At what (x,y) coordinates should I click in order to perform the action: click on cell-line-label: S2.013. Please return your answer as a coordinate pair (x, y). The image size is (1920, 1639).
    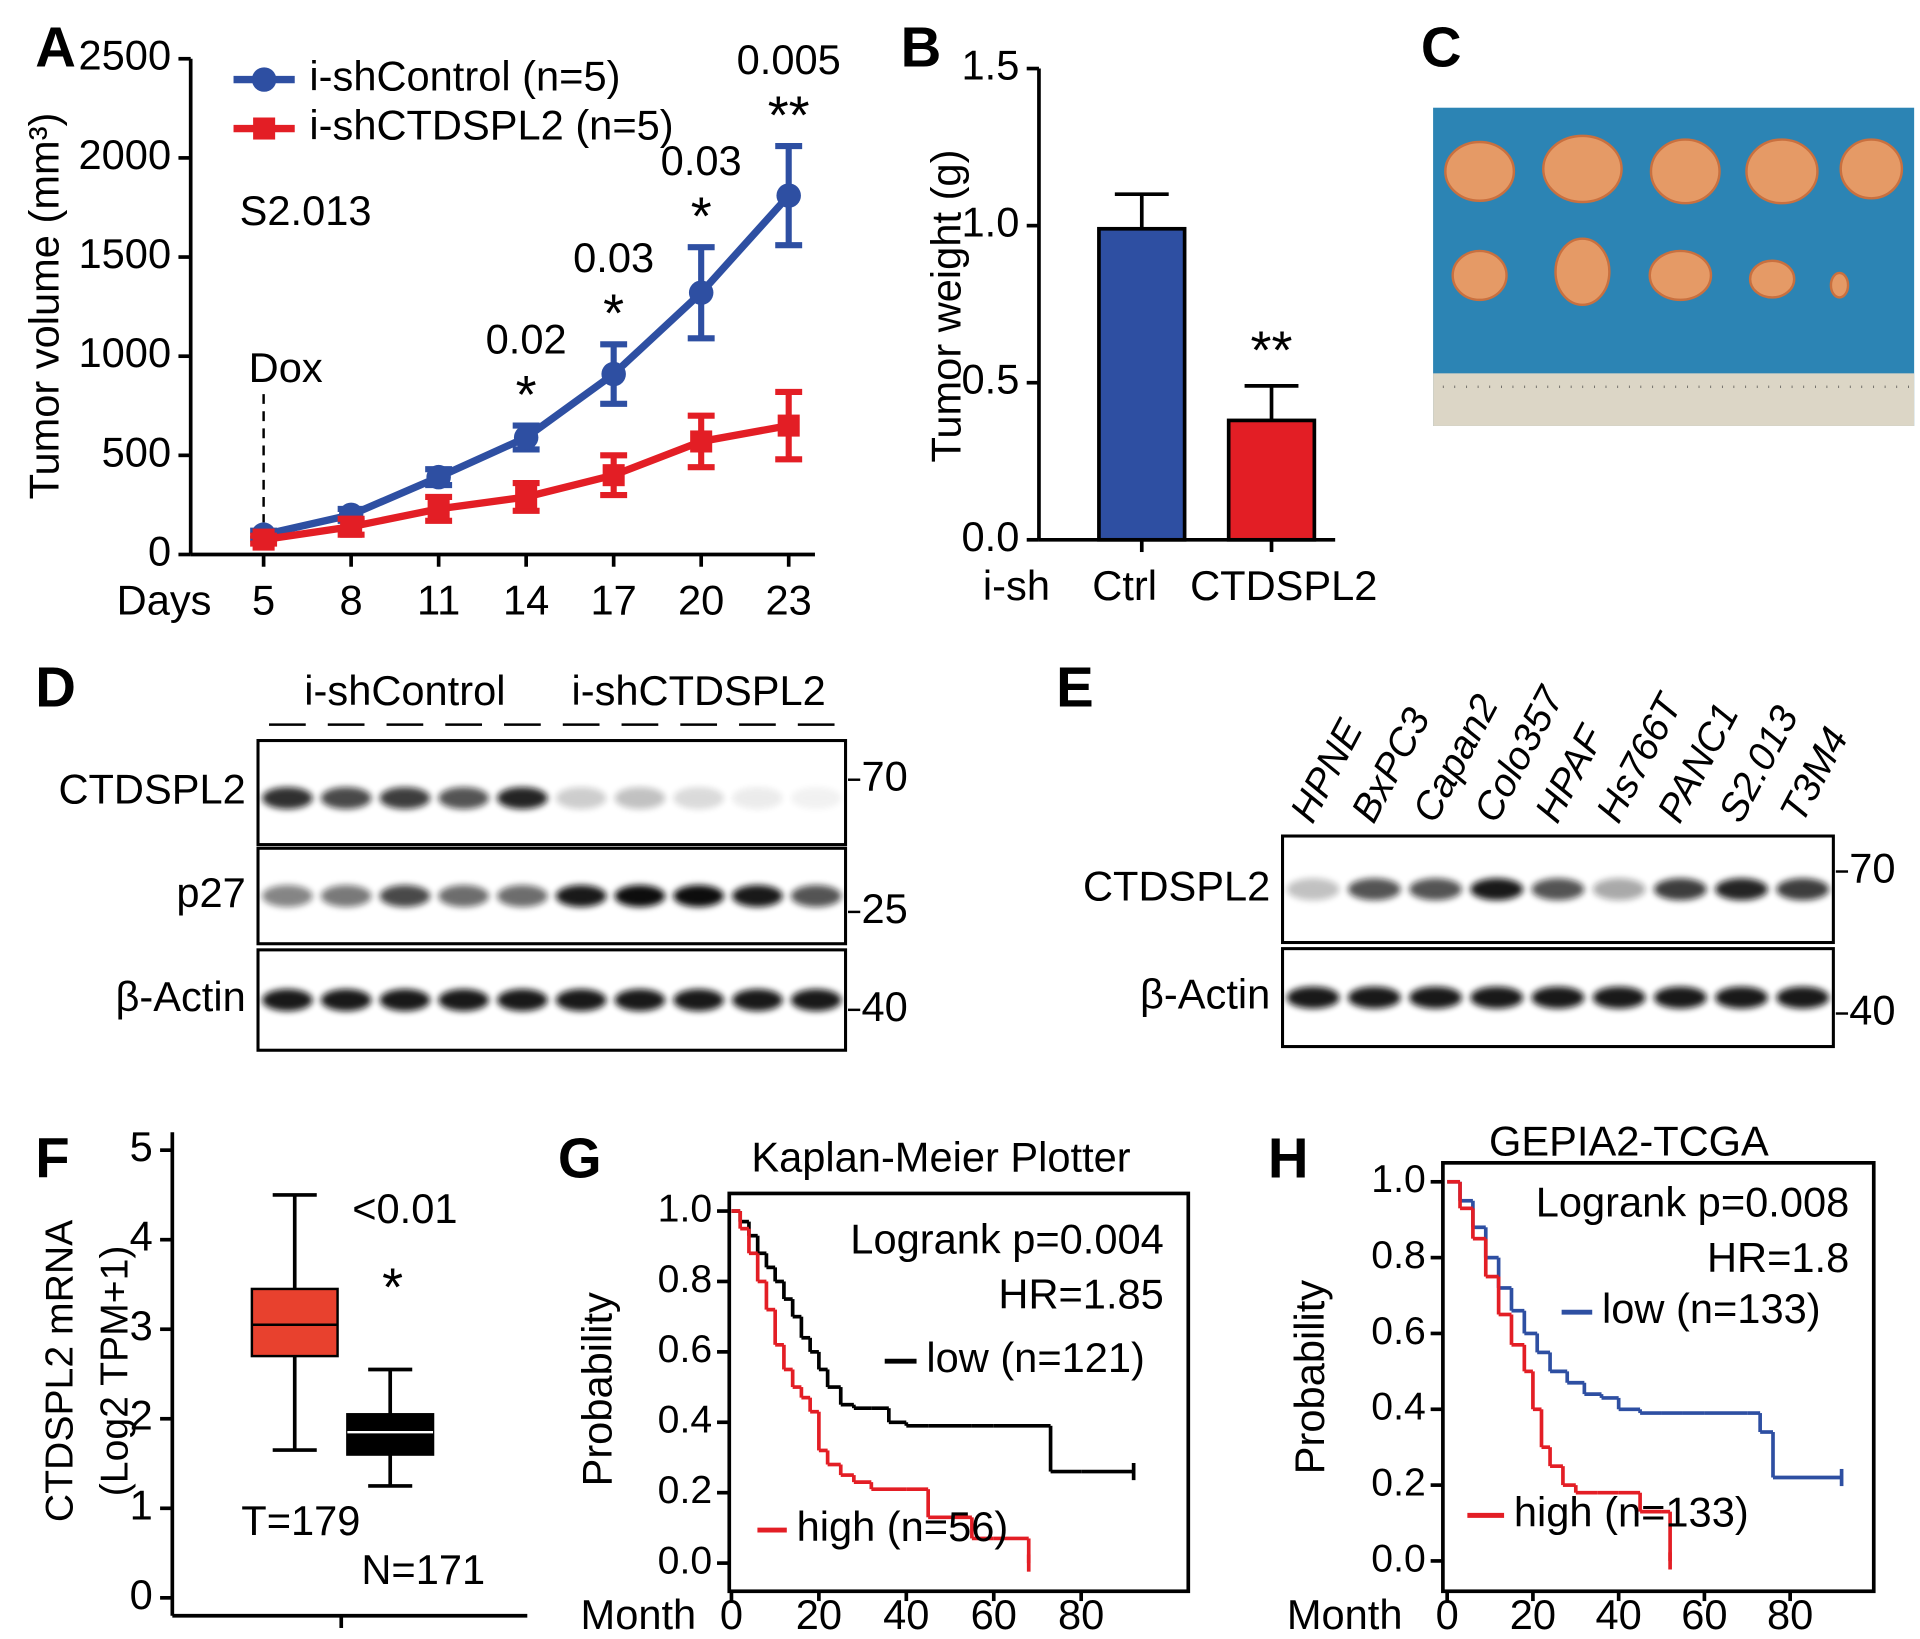
    Looking at the image, I should click on (306, 210).